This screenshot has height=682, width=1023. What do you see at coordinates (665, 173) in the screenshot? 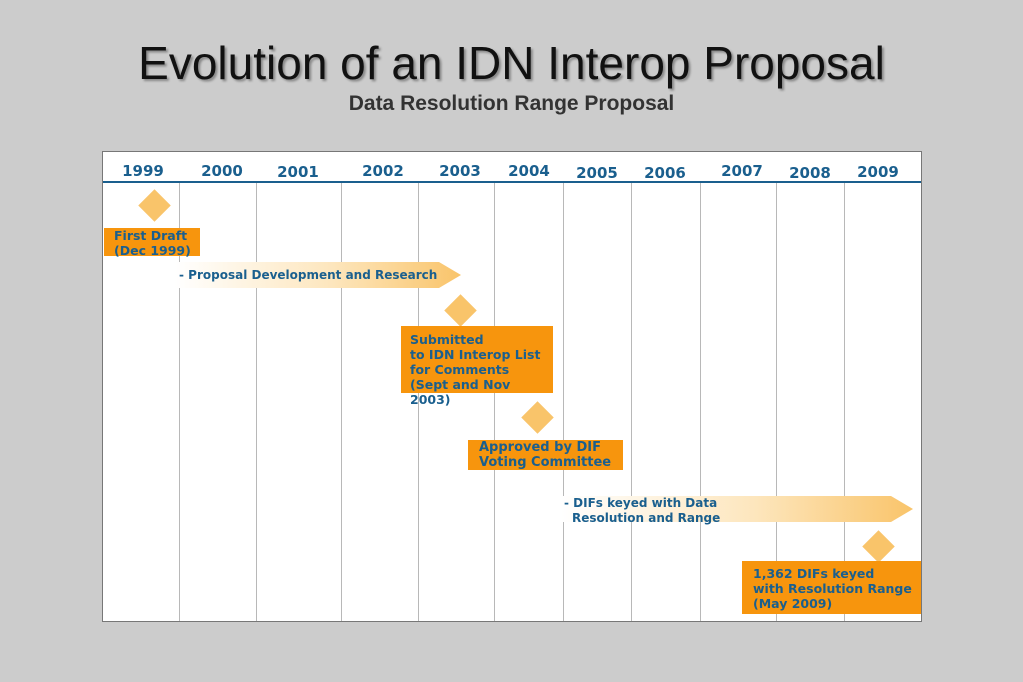
I see `year-2006: 2006` at bounding box center [665, 173].